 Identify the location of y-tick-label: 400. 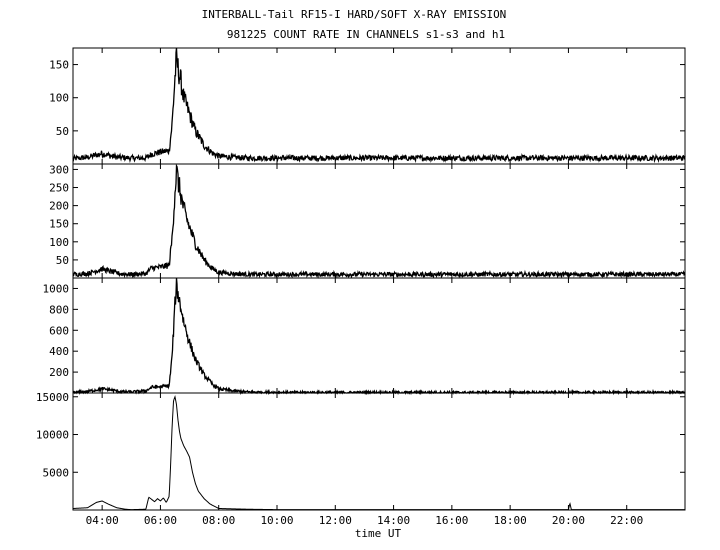
(59, 351).